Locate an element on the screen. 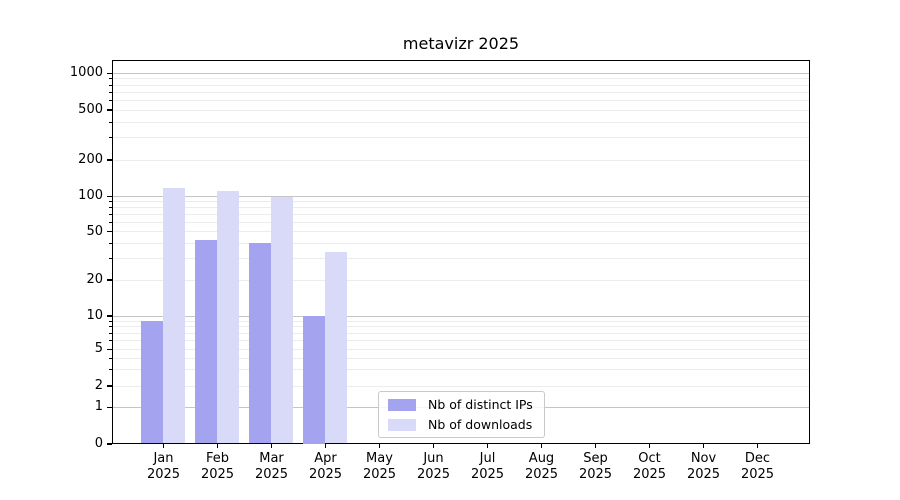 The image size is (900, 500). legend-item-downloads: Nb of downloads is located at coordinates (461, 424).